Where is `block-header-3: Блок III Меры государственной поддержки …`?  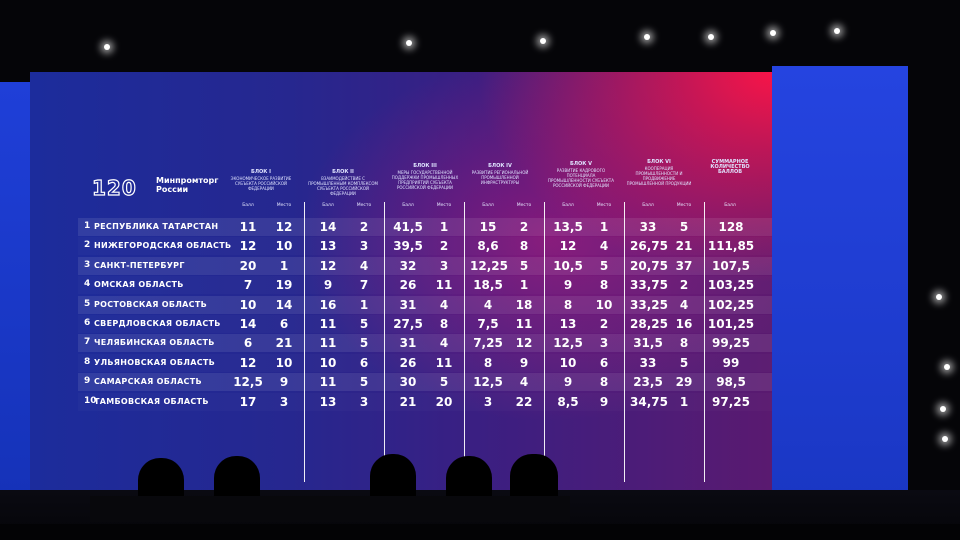 block-header-3: Блок III Меры государственной поддержки … is located at coordinates (425, 177).